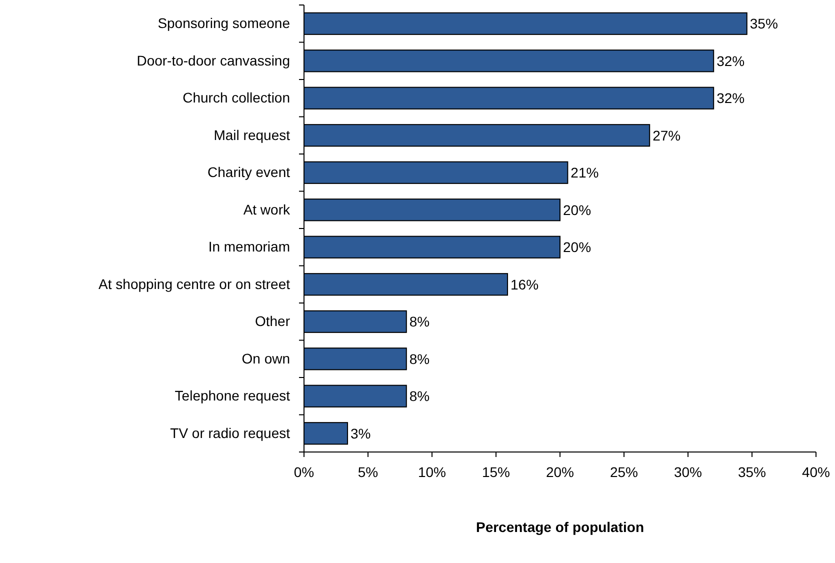  I want to click on y-tick-label: In memoriam, so click(249, 246).